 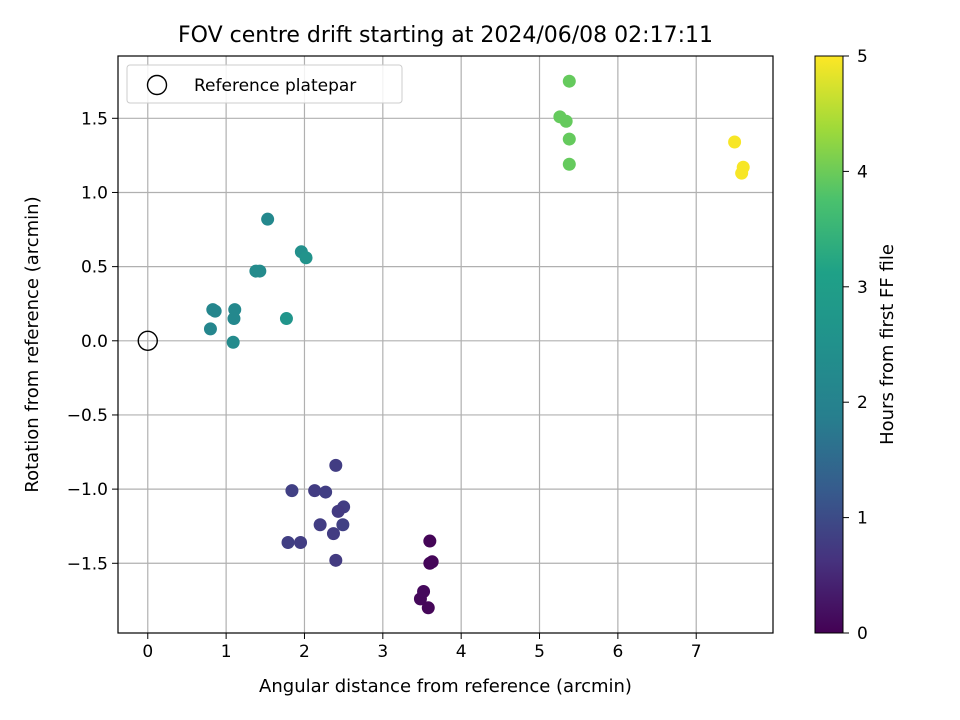 I want to click on legend: Reference platepar, so click(x=264, y=84).